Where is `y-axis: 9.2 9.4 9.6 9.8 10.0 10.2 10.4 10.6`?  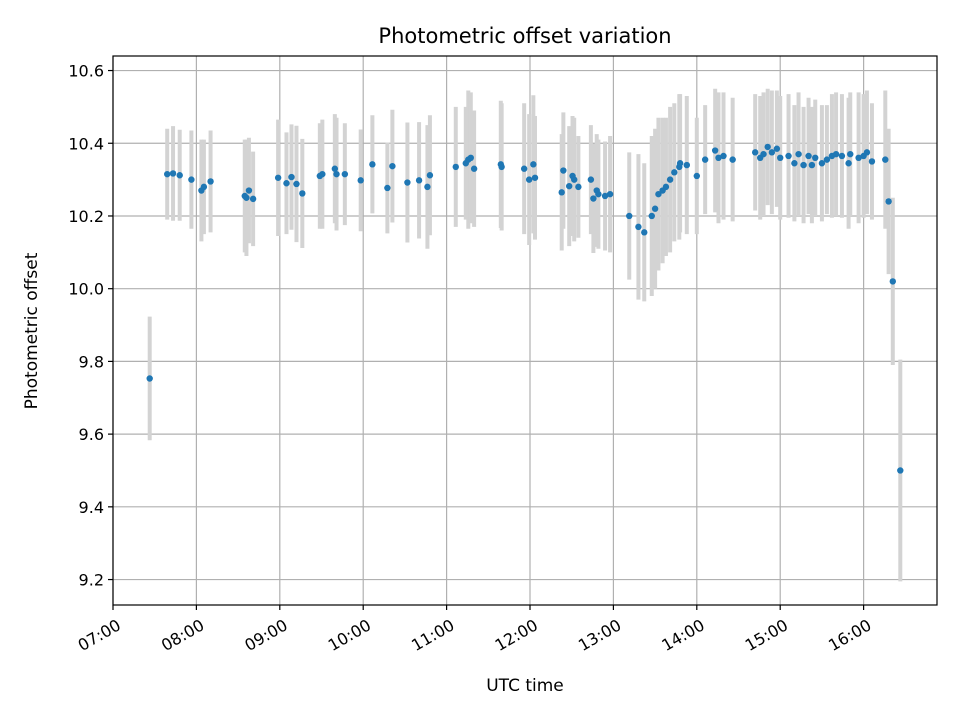 y-axis: 9.2 9.4 9.6 9.8 10.0 10.2 10.4 10.6 is located at coordinates (90, 326).